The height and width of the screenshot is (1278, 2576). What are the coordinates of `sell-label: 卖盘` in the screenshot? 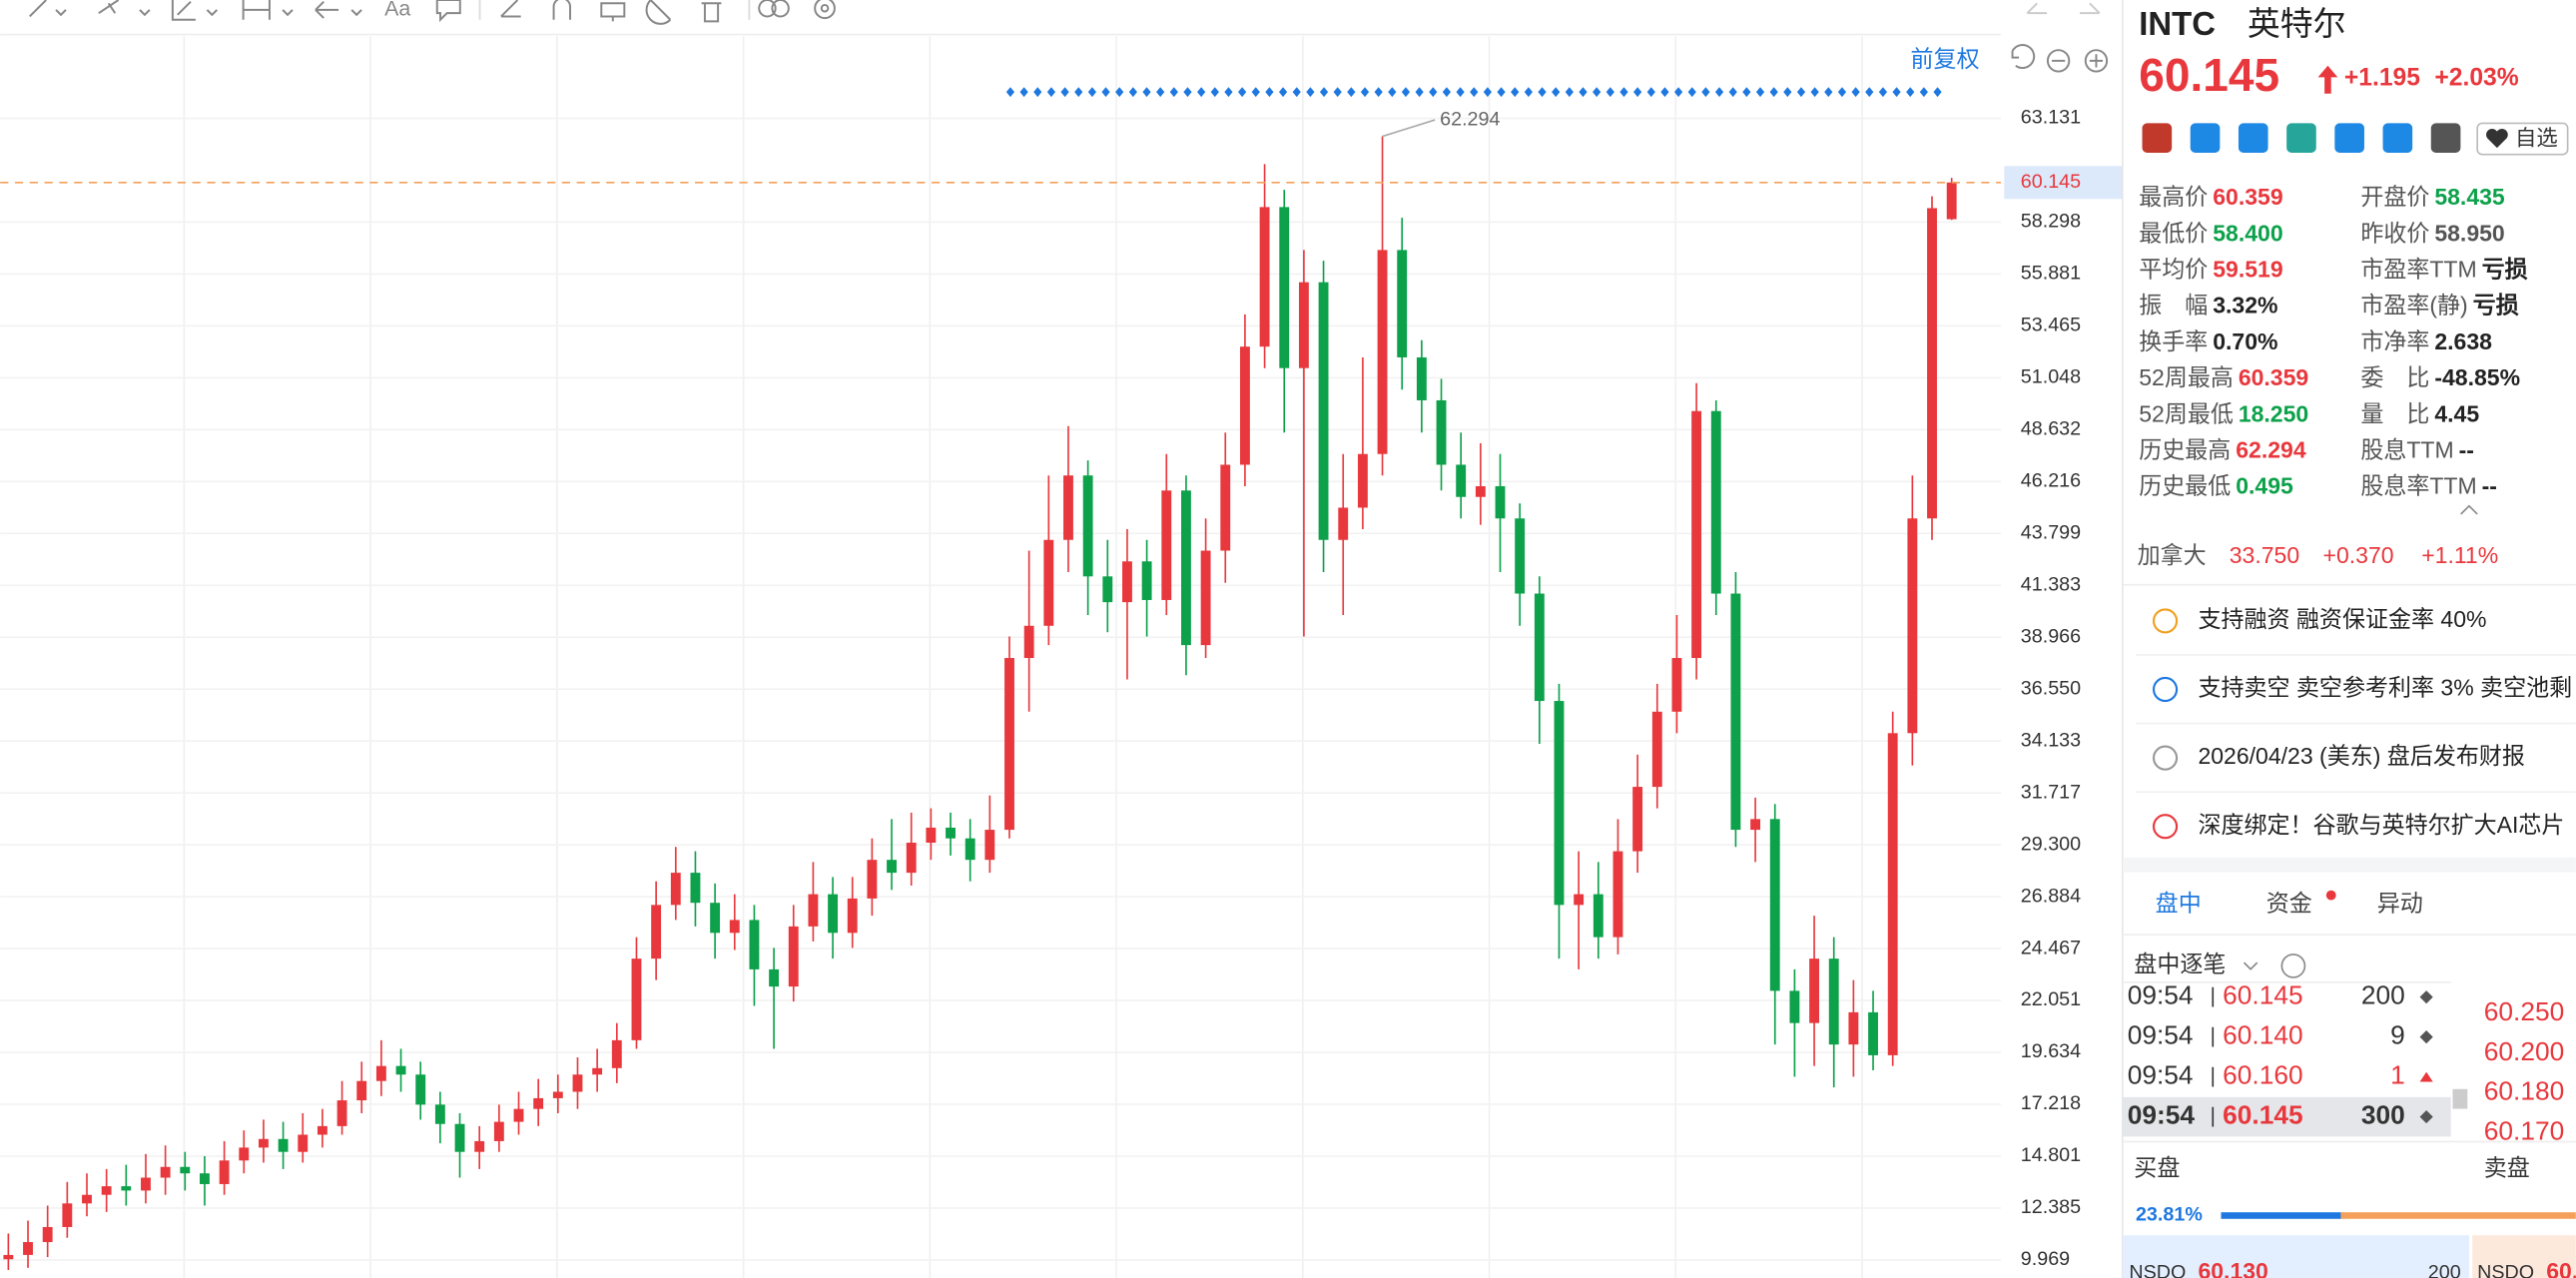 It's located at (2507, 1167).